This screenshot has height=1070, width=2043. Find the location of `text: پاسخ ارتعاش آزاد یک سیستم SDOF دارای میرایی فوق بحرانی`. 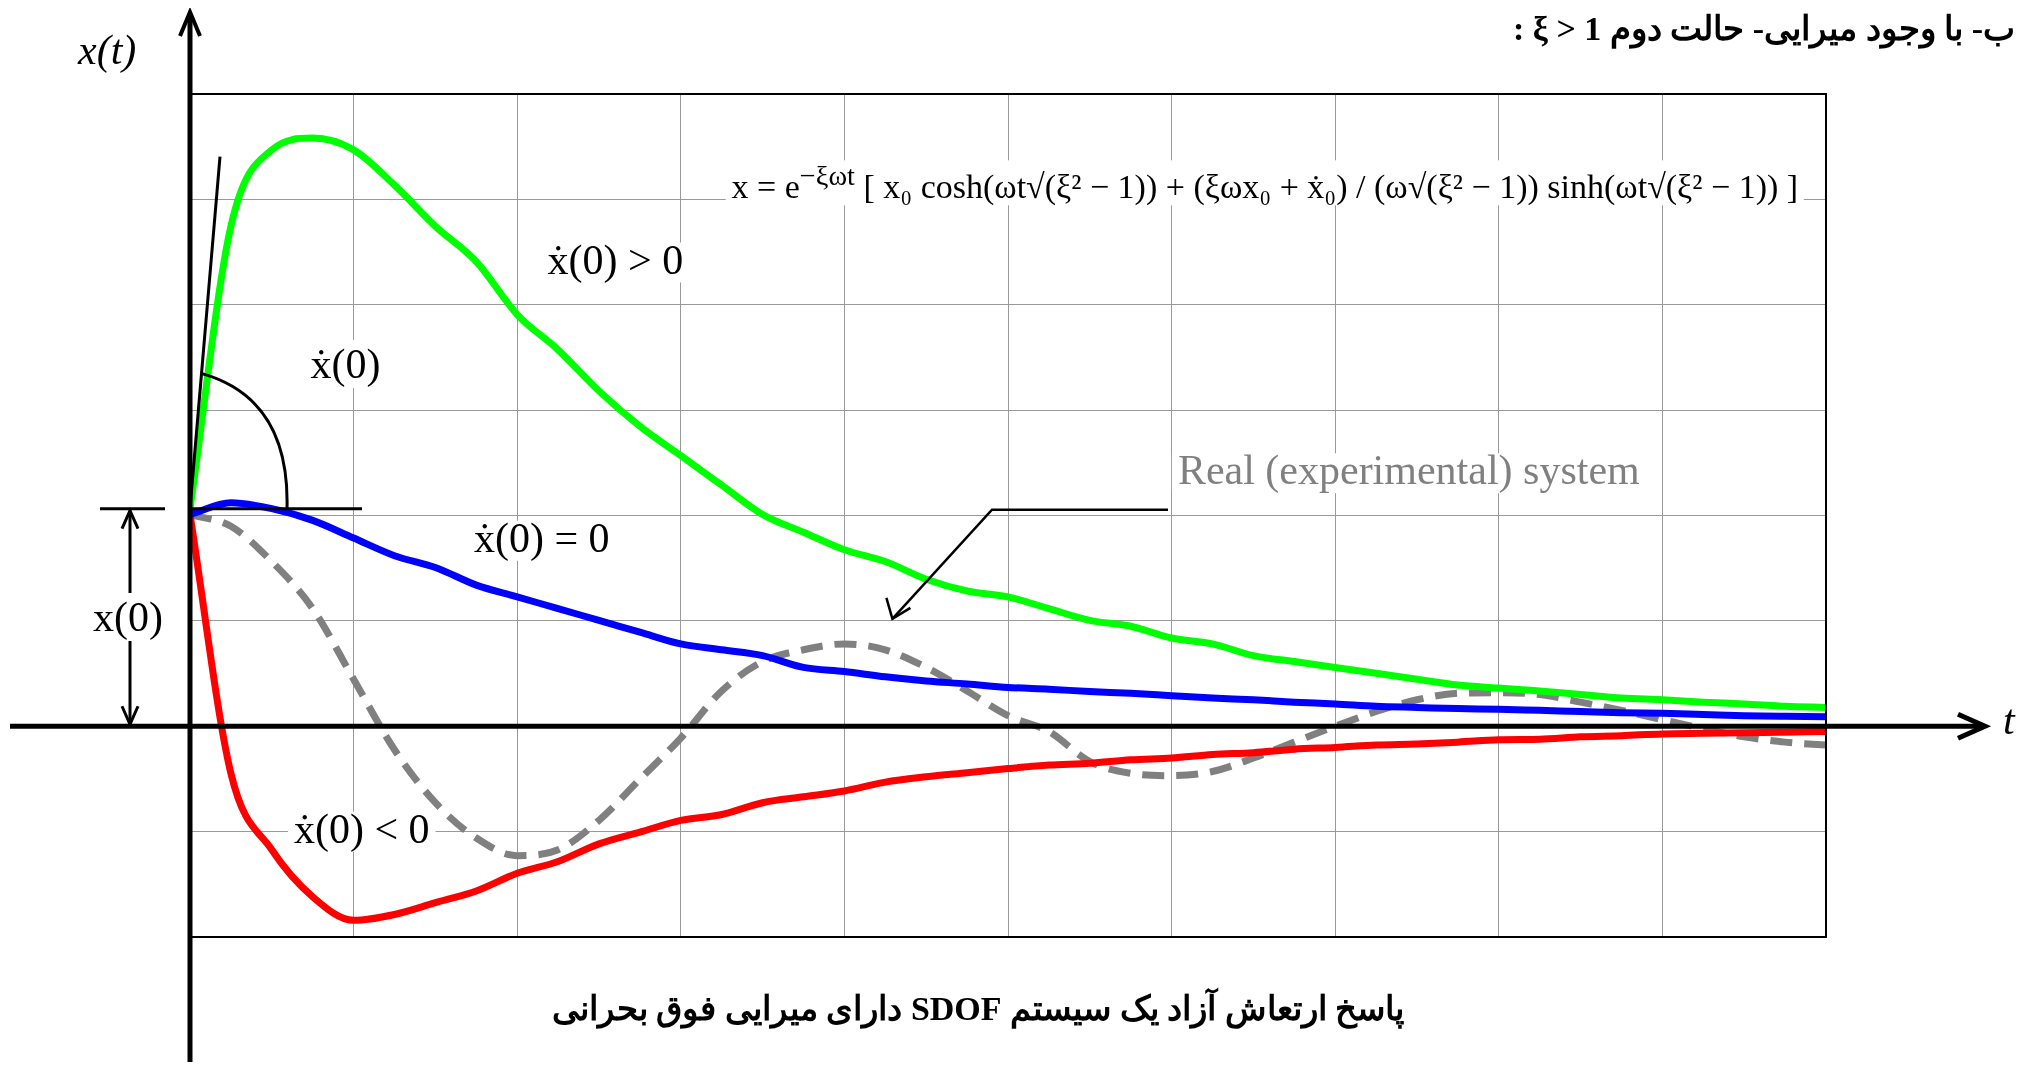

text: پاسخ ارتعاش آزاد یک سیستم SDOF دارای میرایی فوق بحرانی is located at coordinates (978, 1008).